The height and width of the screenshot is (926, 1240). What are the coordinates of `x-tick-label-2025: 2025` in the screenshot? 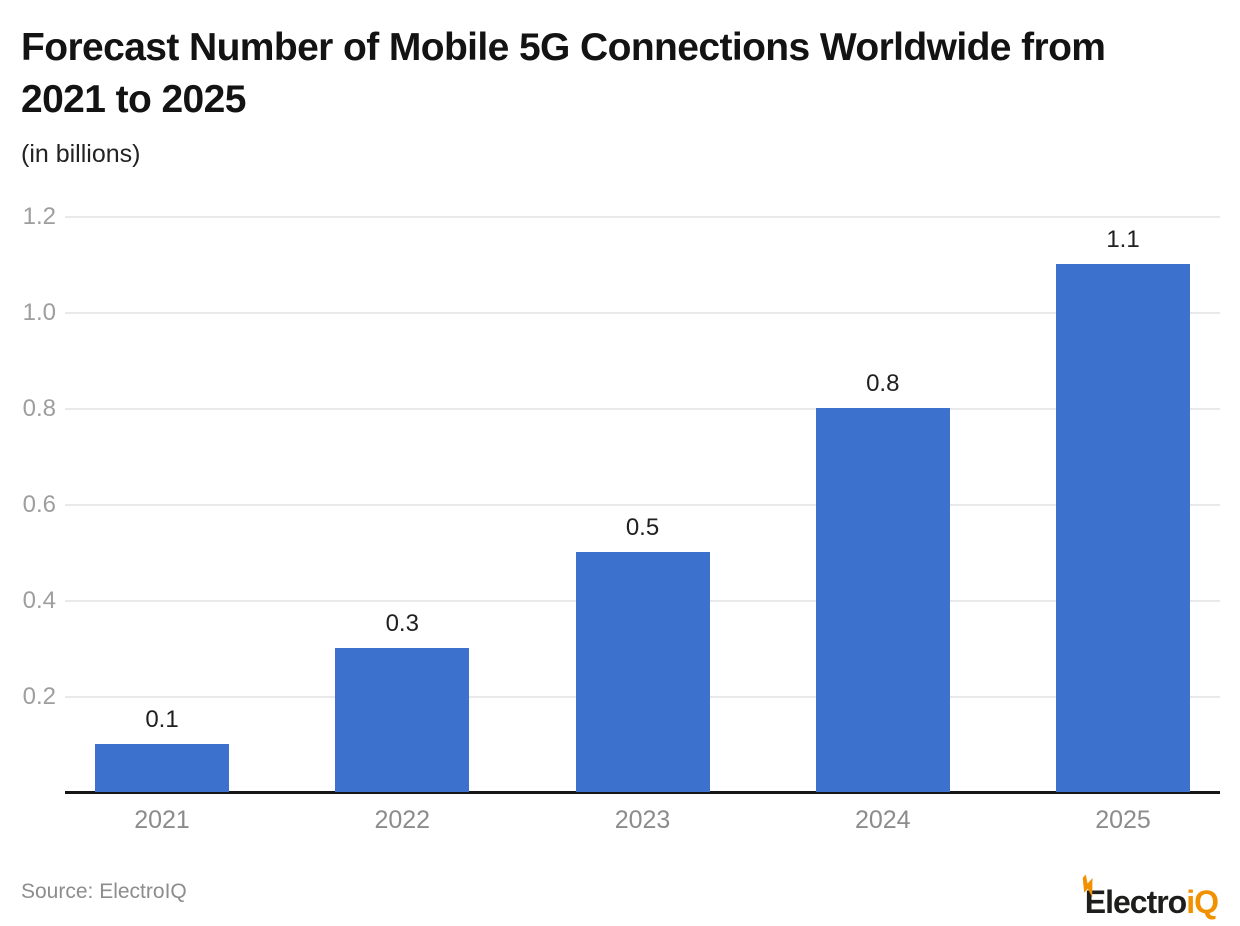 It's located at (1123, 820).